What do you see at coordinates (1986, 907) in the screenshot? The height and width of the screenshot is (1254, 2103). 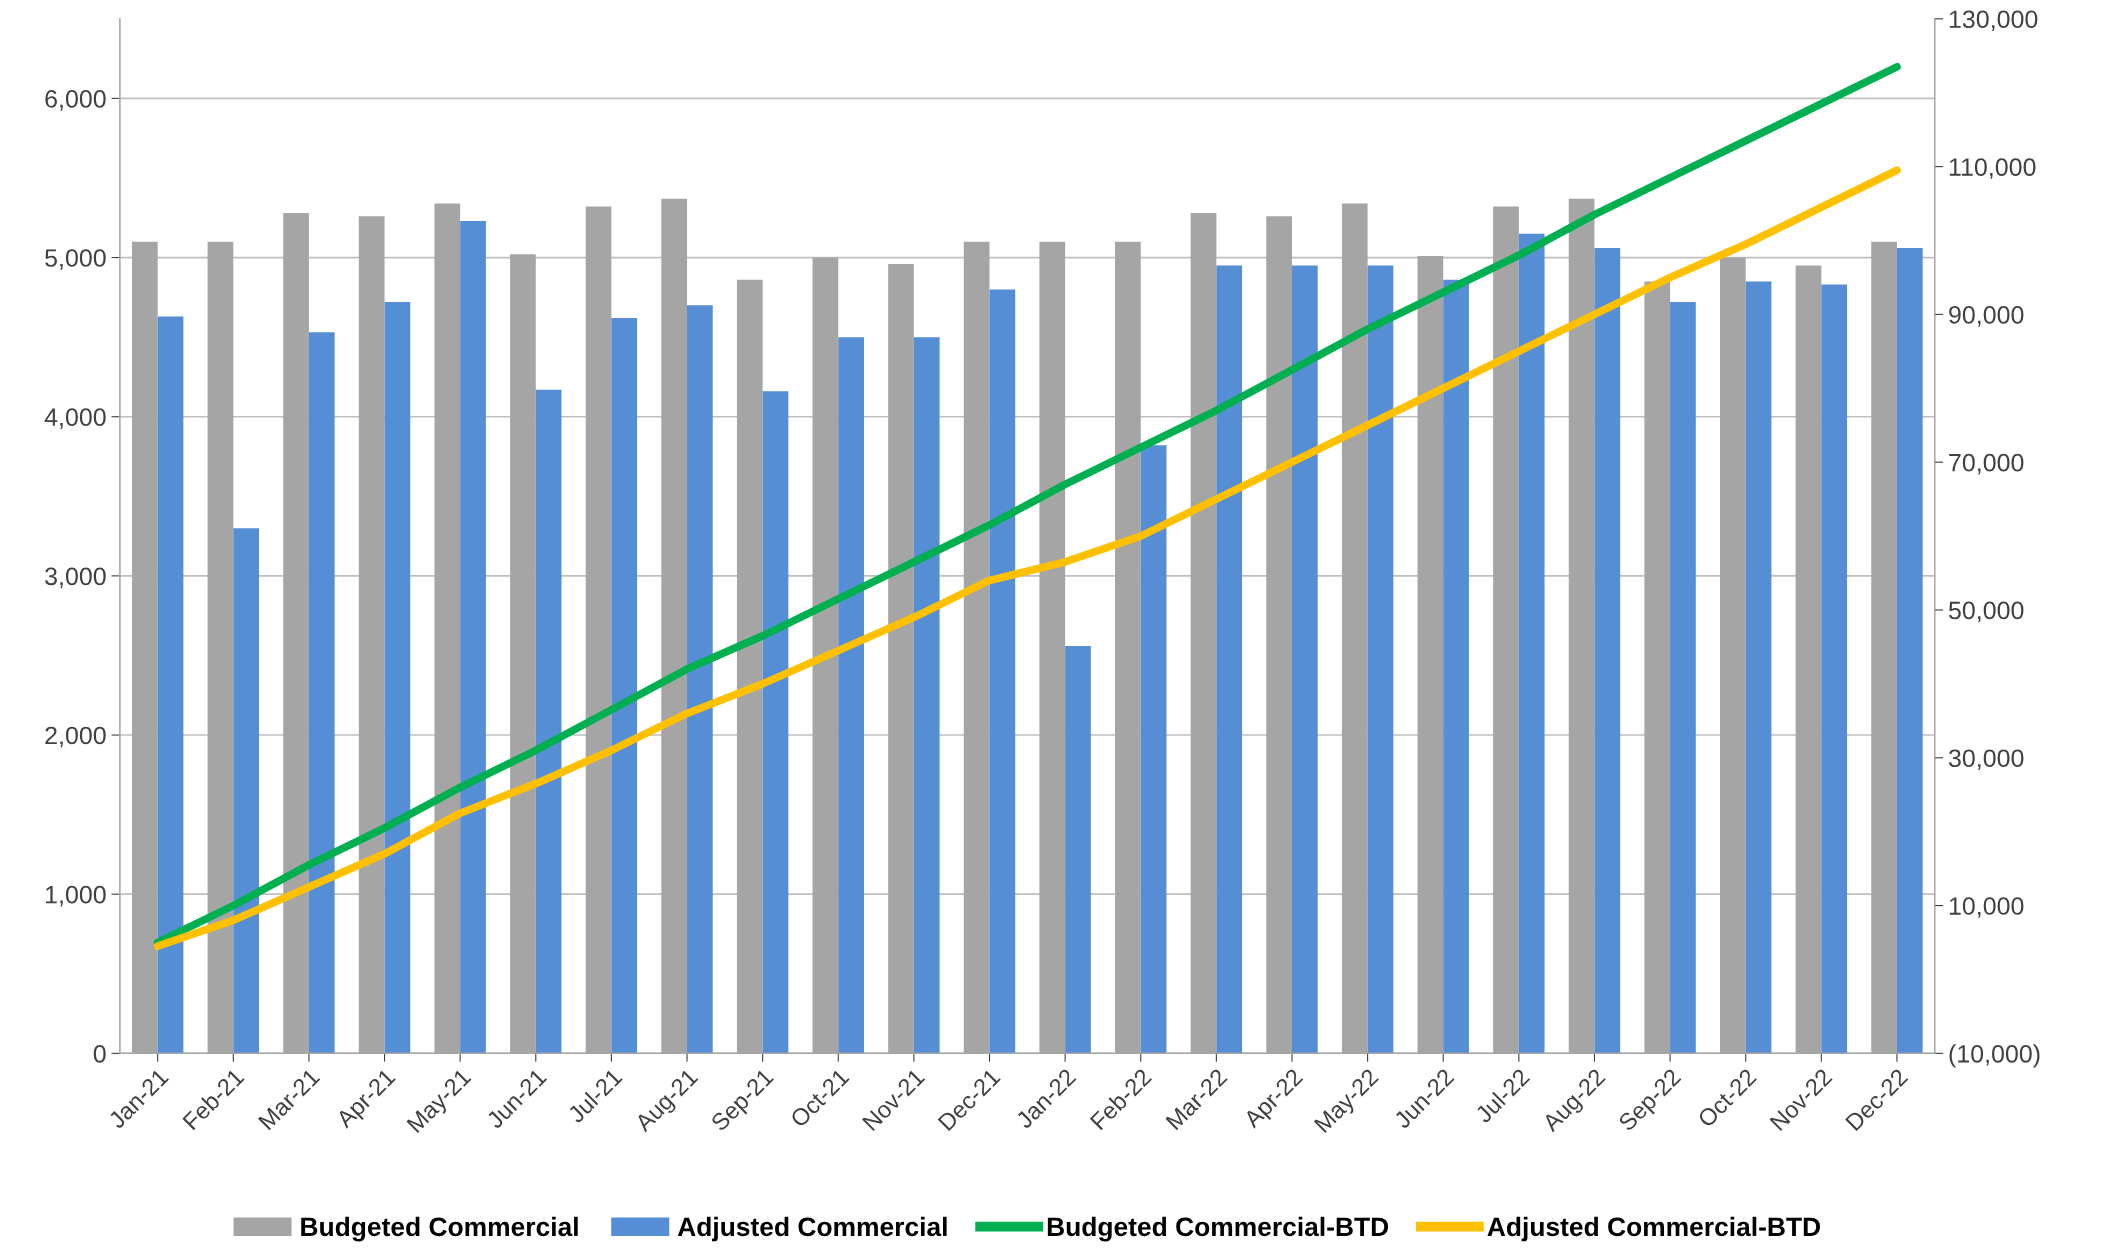 I see `y2-tick-label: 10,000` at bounding box center [1986, 907].